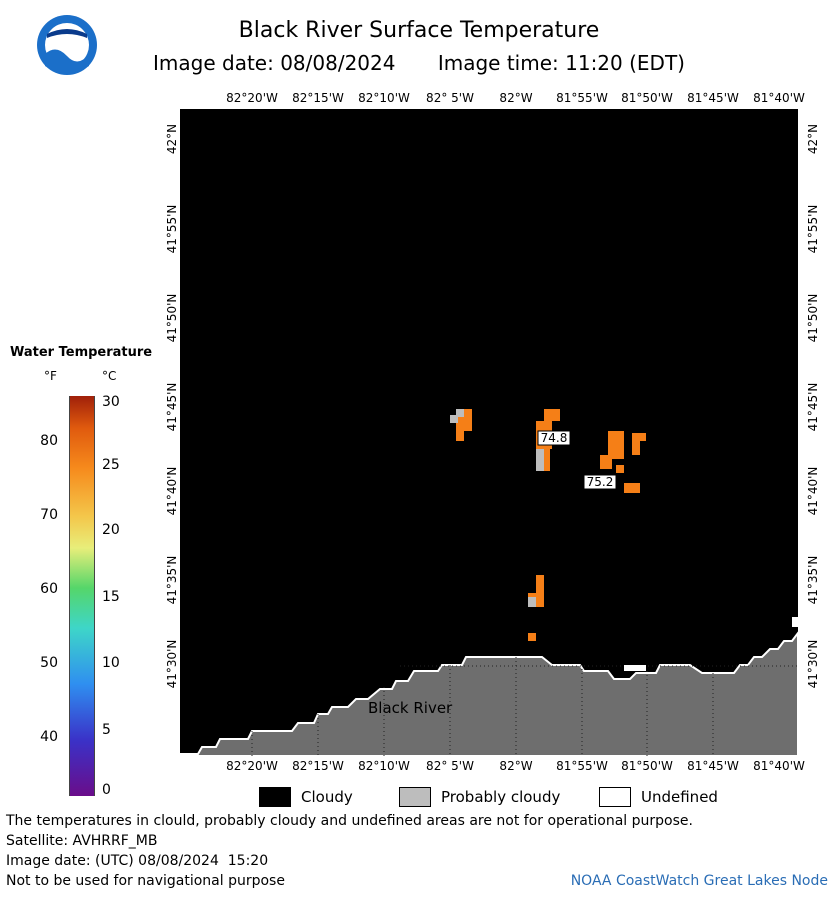 This screenshot has width=838, height=897. What do you see at coordinates (81, 352) in the screenshot?
I see `legend-title: Water Temperature` at bounding box center [81, 352].